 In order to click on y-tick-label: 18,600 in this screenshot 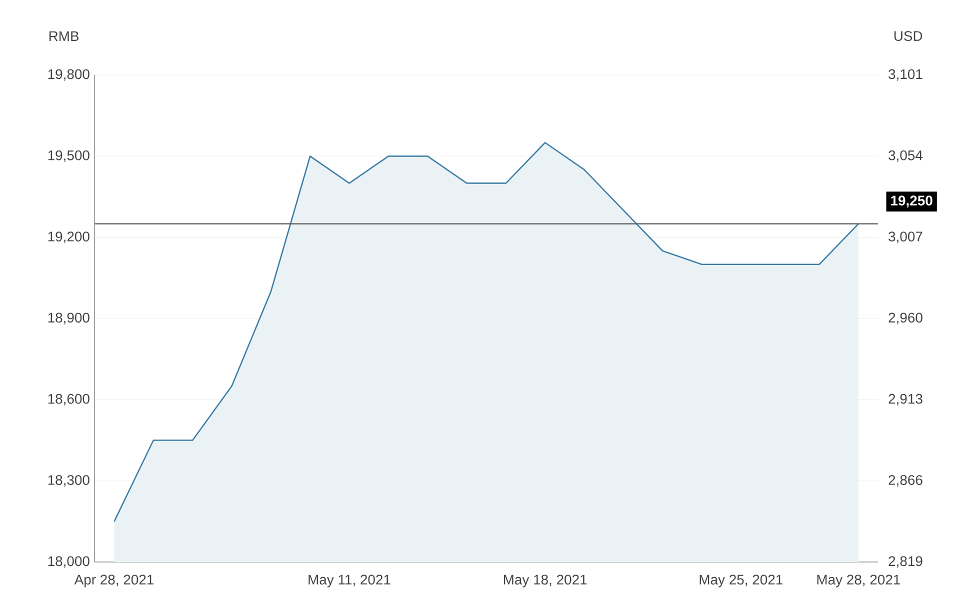, I will do `click(69, 400)`.